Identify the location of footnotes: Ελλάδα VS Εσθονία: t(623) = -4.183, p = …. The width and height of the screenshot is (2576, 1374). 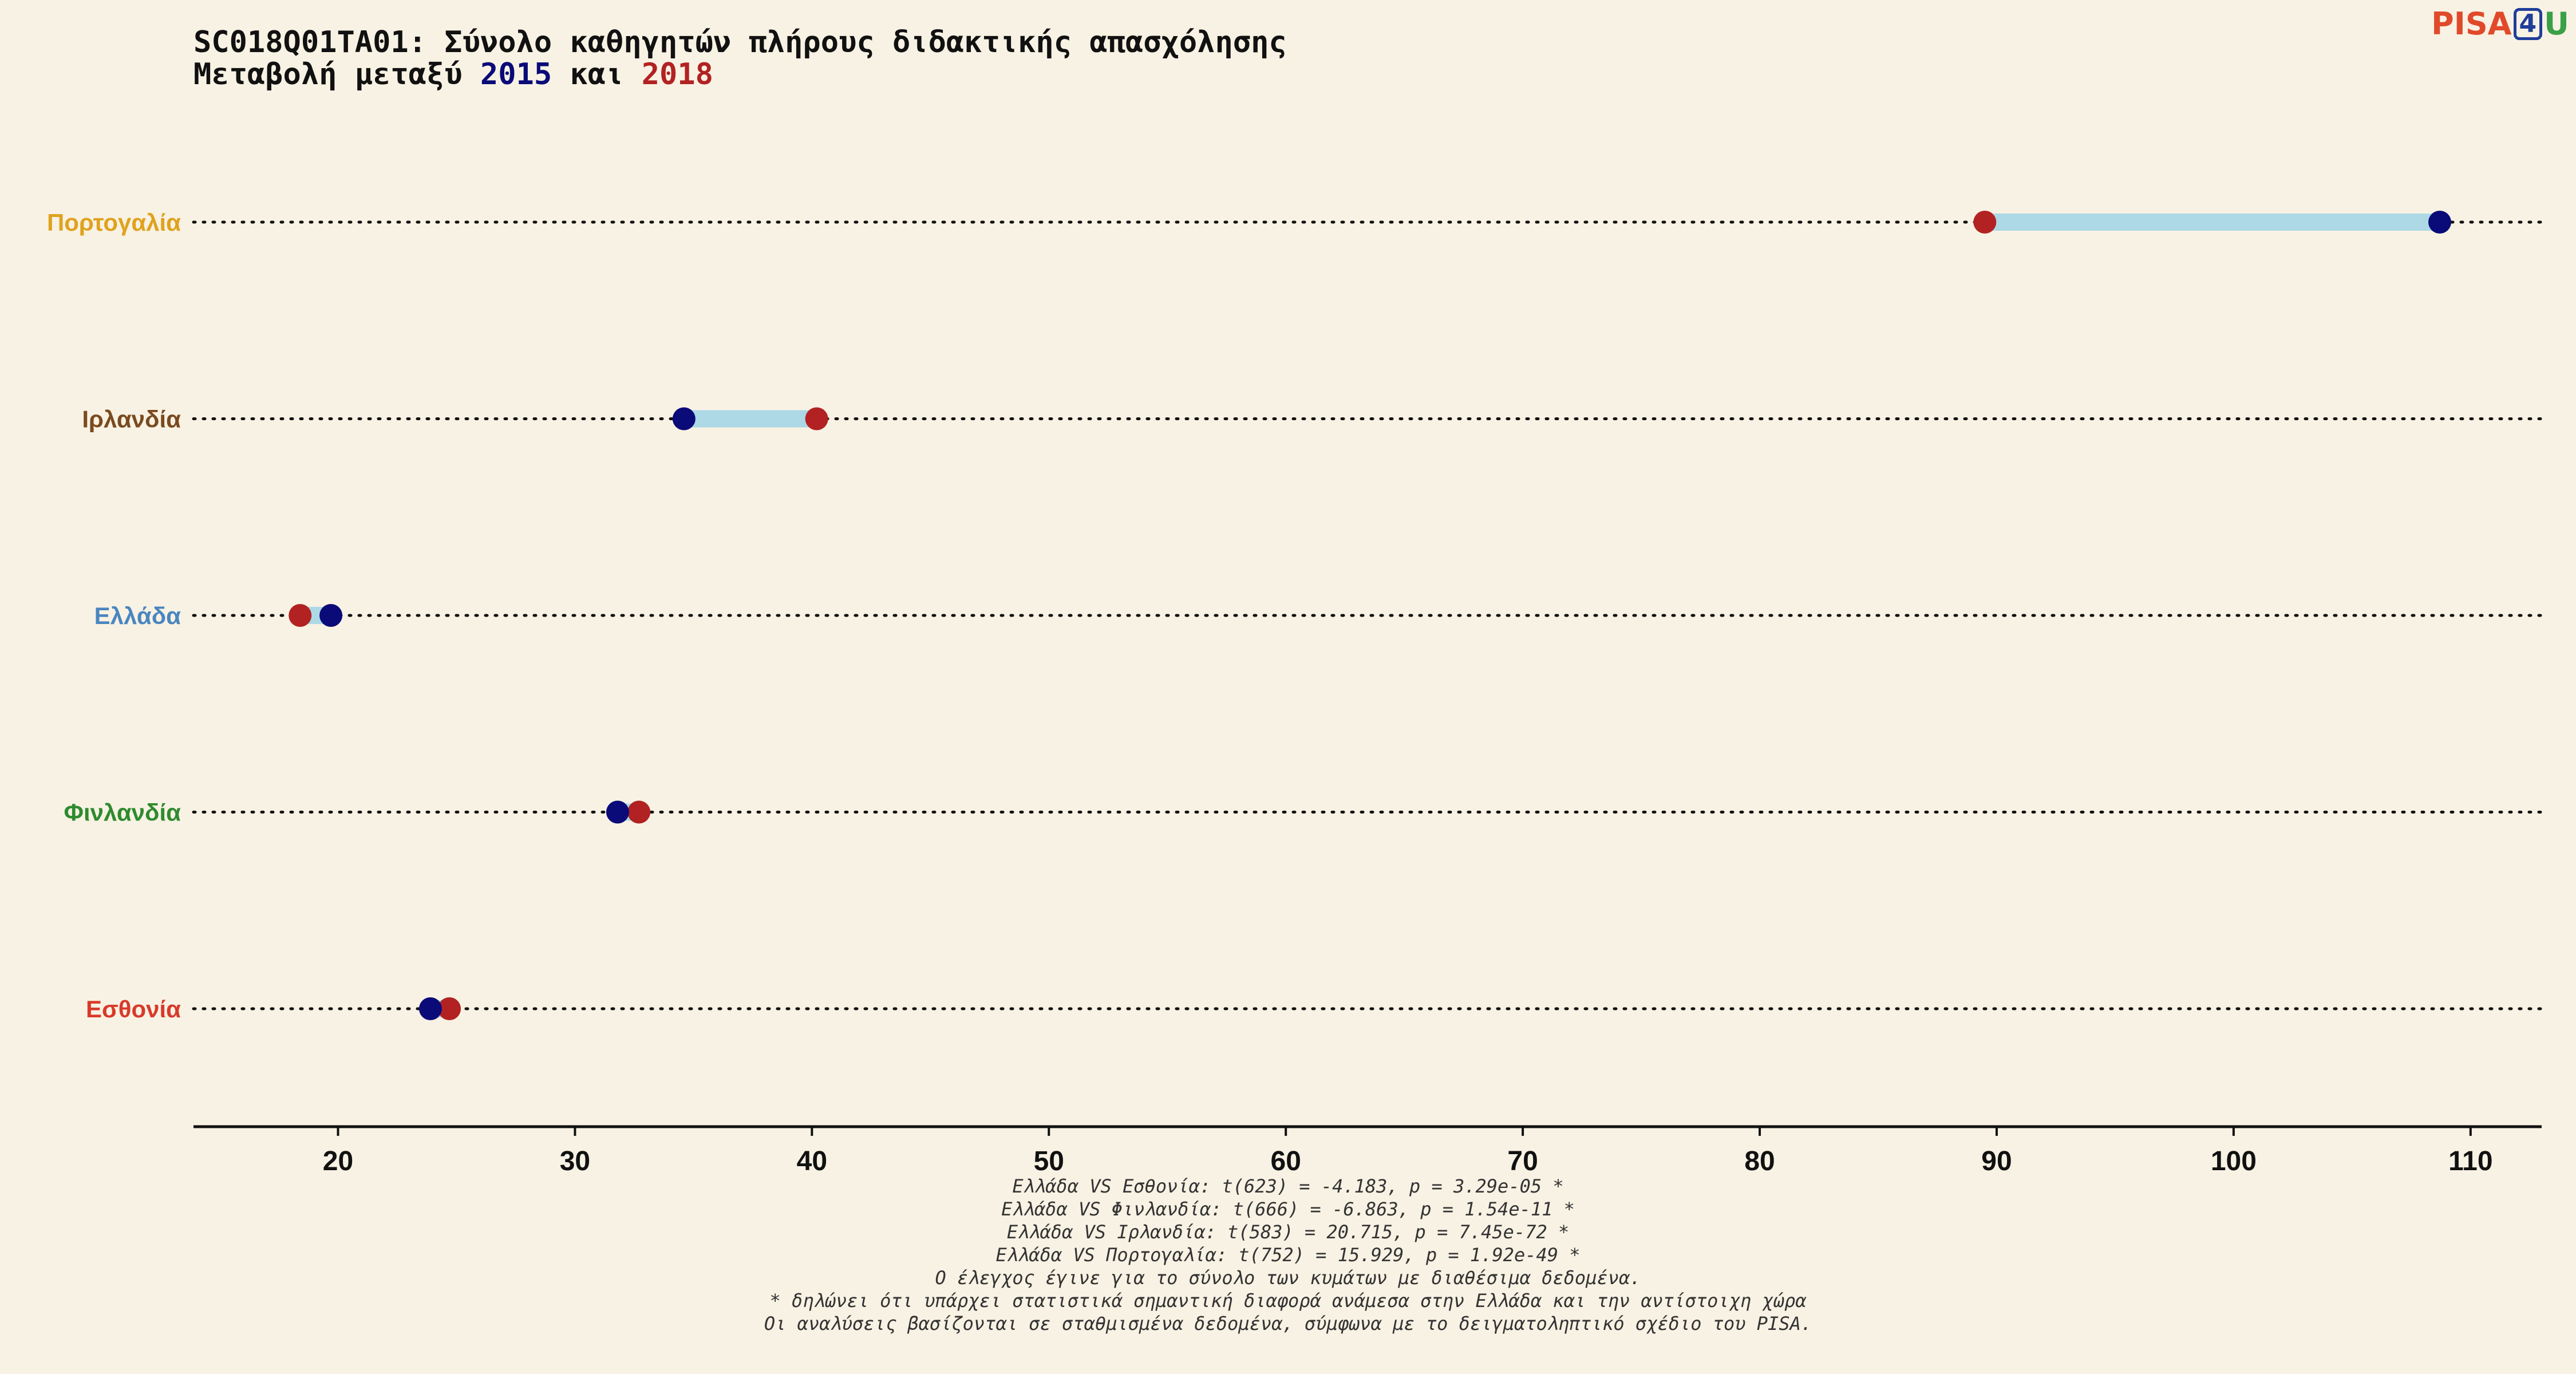
(1288, 1255).